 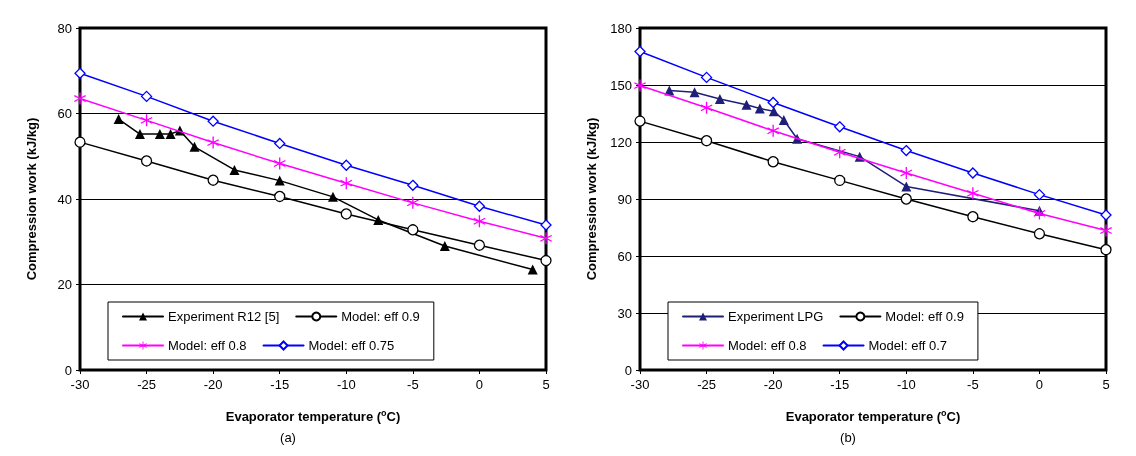 What do you see at coordinates (64, 199) in the screenshot?
I see `y-tick-label: 40` at bounding box center [64, 199].